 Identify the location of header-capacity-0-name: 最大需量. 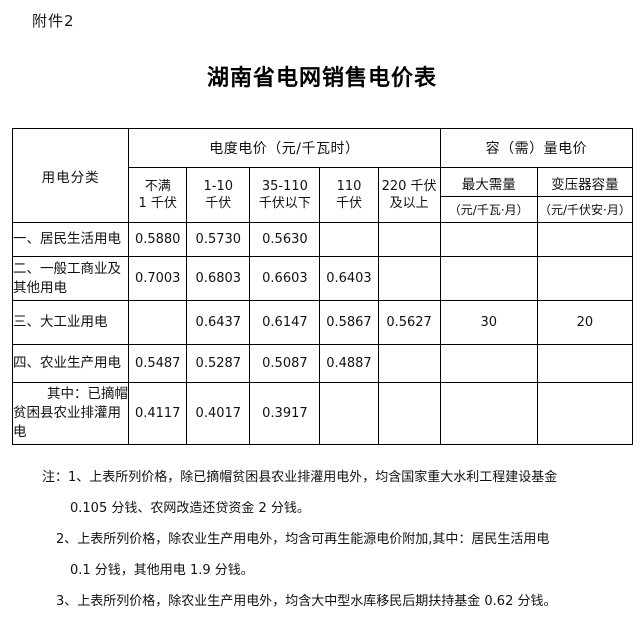
(488, 183).